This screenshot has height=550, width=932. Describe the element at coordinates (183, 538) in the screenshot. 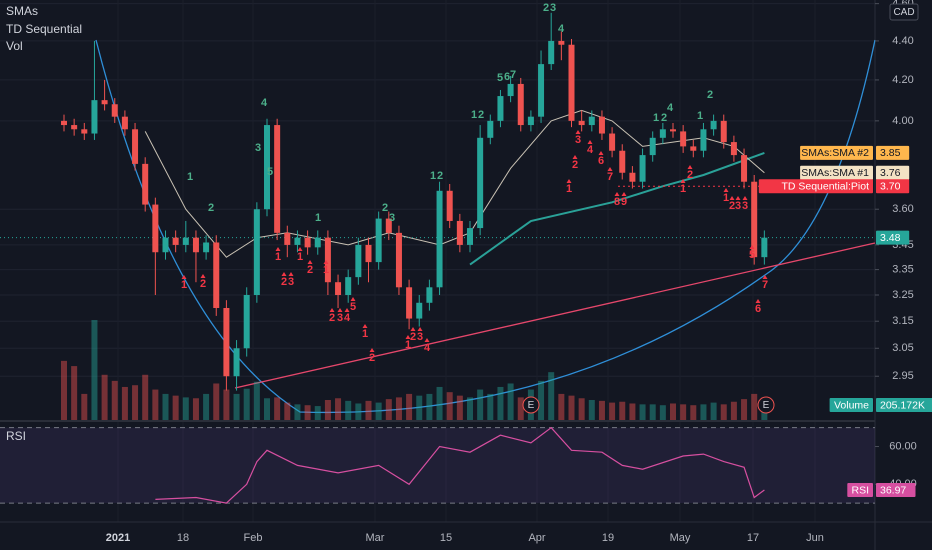

I see `x-tick-label: 18` at that location.